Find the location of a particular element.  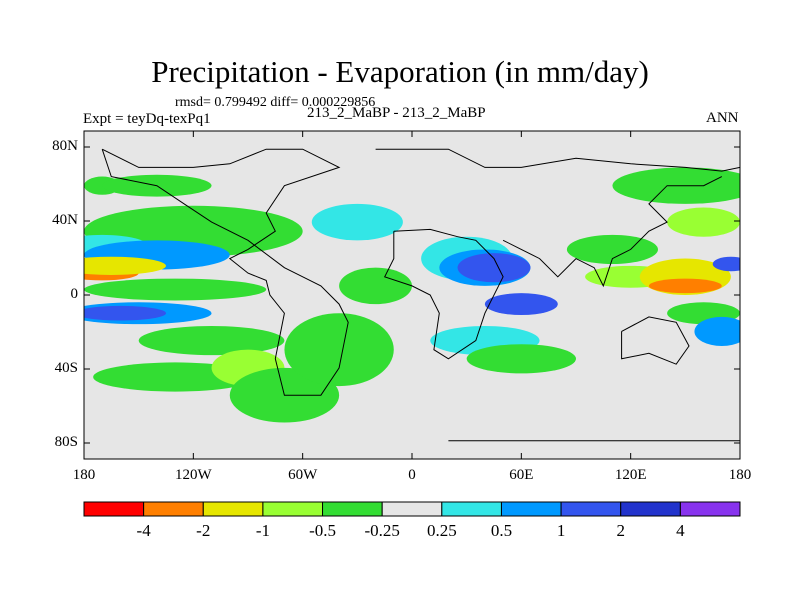

stats-text: rmsd= 0.799492 diff= 0.000229856 is located at coordinates (275, 102).